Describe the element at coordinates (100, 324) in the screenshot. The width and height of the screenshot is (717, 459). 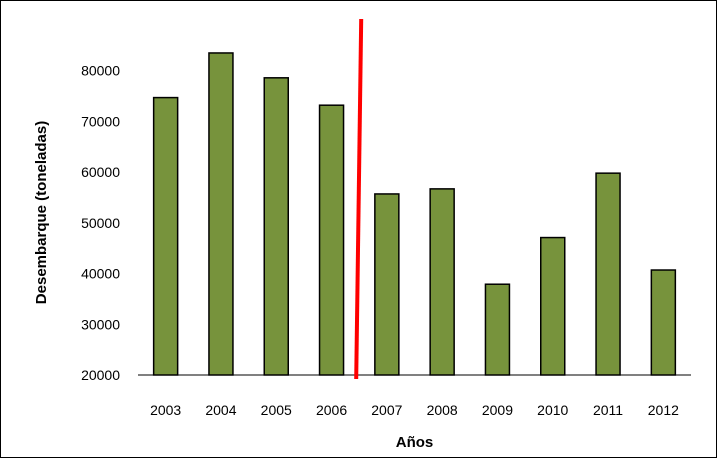
I see `y-tick-label: 30000` at that location.